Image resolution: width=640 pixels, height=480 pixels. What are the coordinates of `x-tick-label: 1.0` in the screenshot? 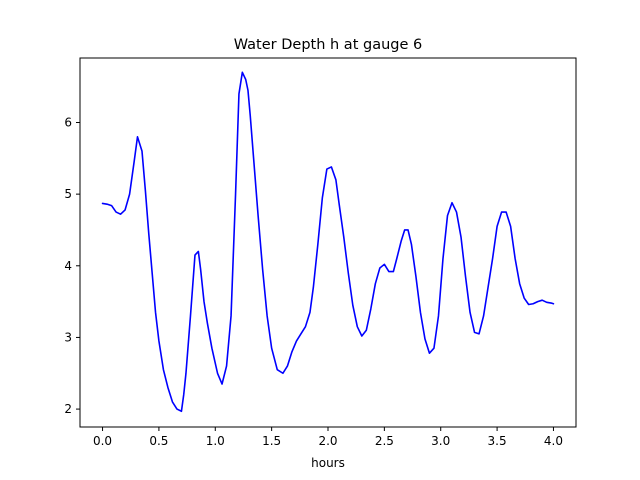 It's located at (215, 441).